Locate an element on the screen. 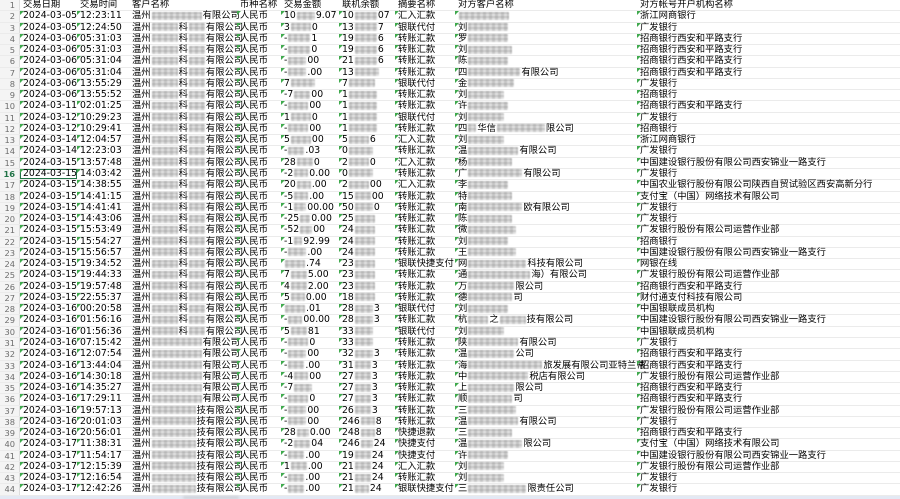  cell-balance: 21 24 is located at coordinates (367, 466).